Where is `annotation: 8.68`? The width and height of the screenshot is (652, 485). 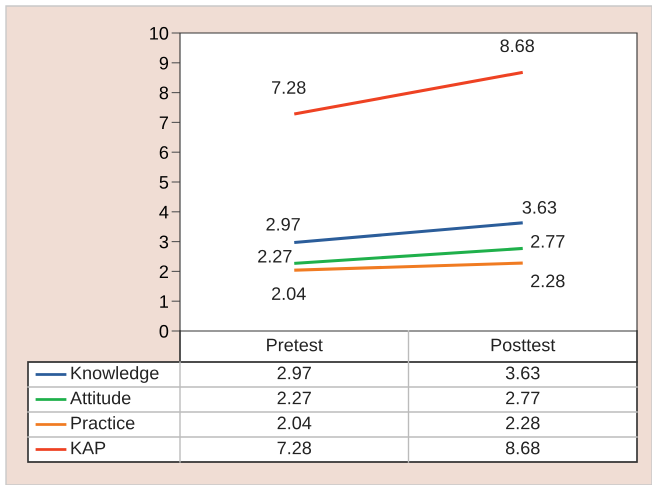 annotation: 8.68 is located at coordinates (517, 45).